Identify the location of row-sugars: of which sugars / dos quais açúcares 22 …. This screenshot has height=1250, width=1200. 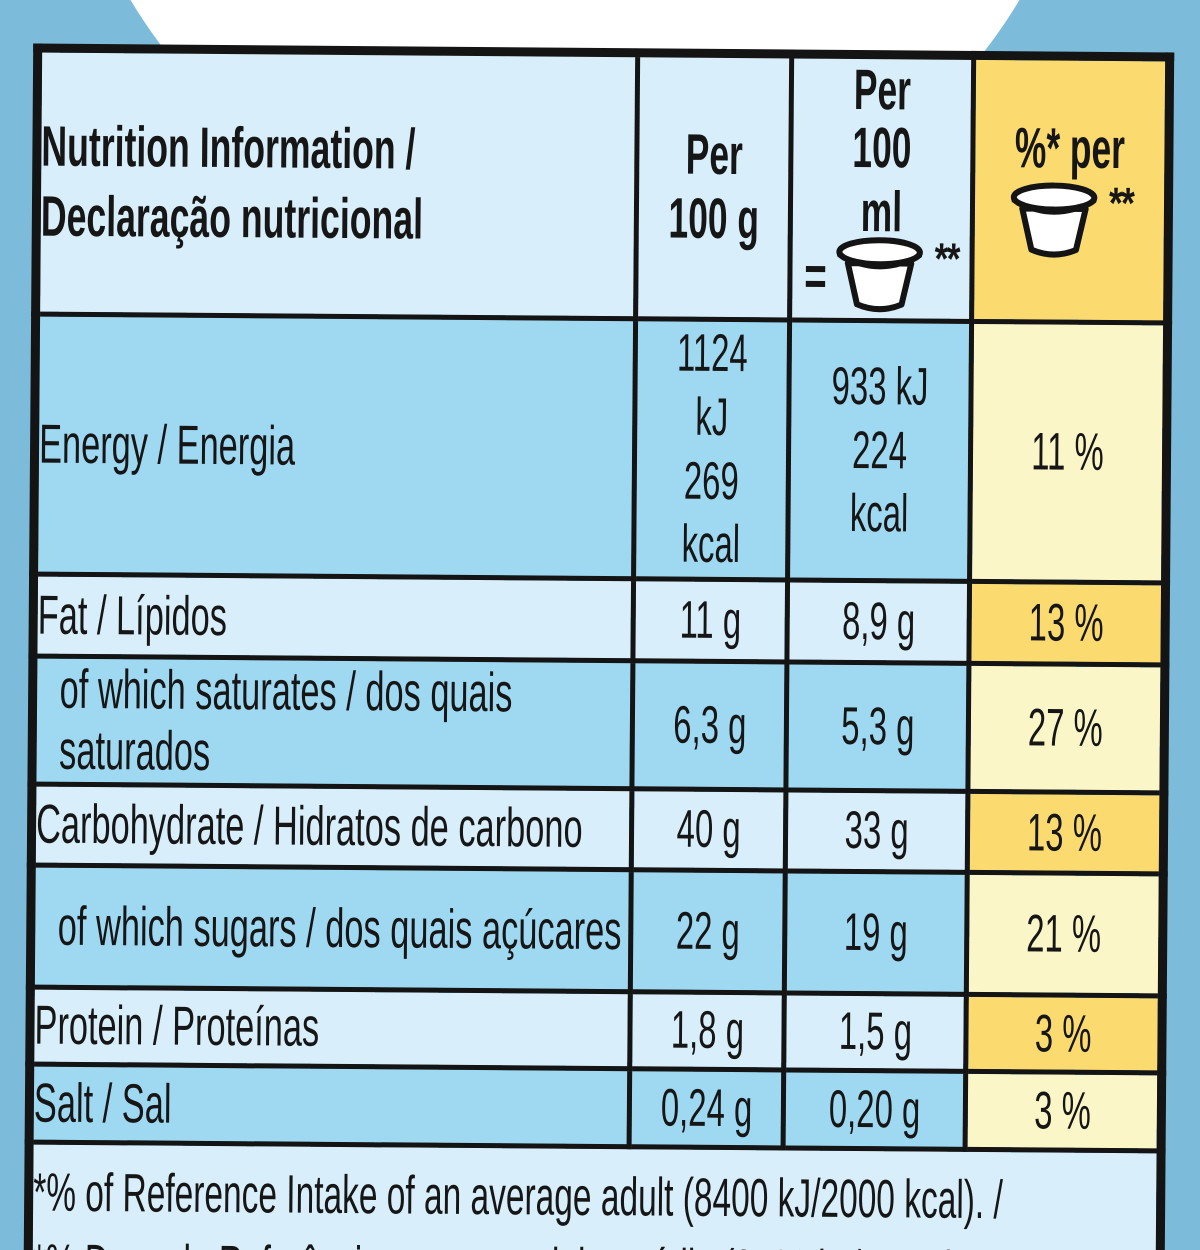
(597, 930).